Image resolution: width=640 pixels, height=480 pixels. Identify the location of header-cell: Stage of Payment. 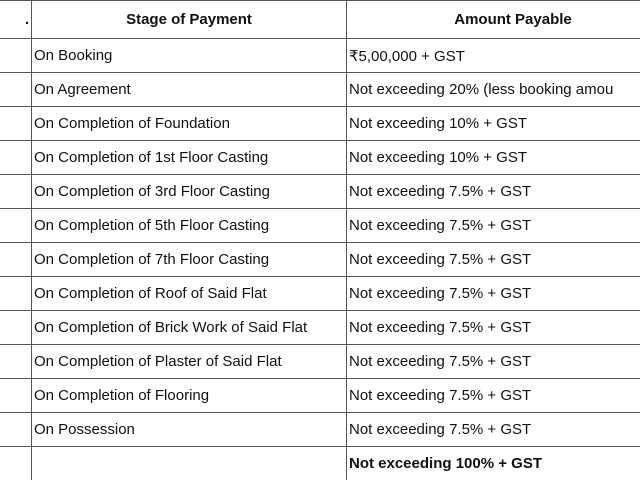
(189, 19).